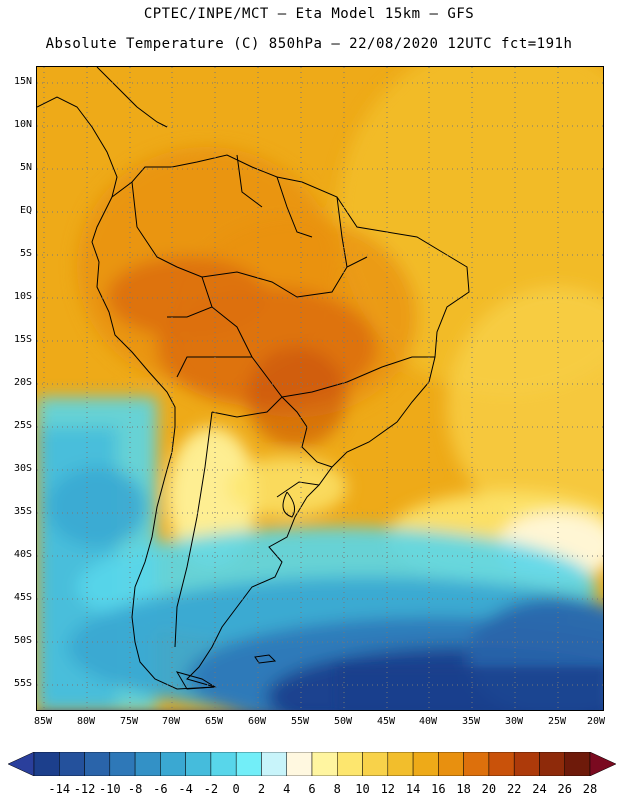  What do you see at coordinates (514, 721) in the screenshot?
I see `lon-label-30w: 30W` at bounding box center [514, 721].